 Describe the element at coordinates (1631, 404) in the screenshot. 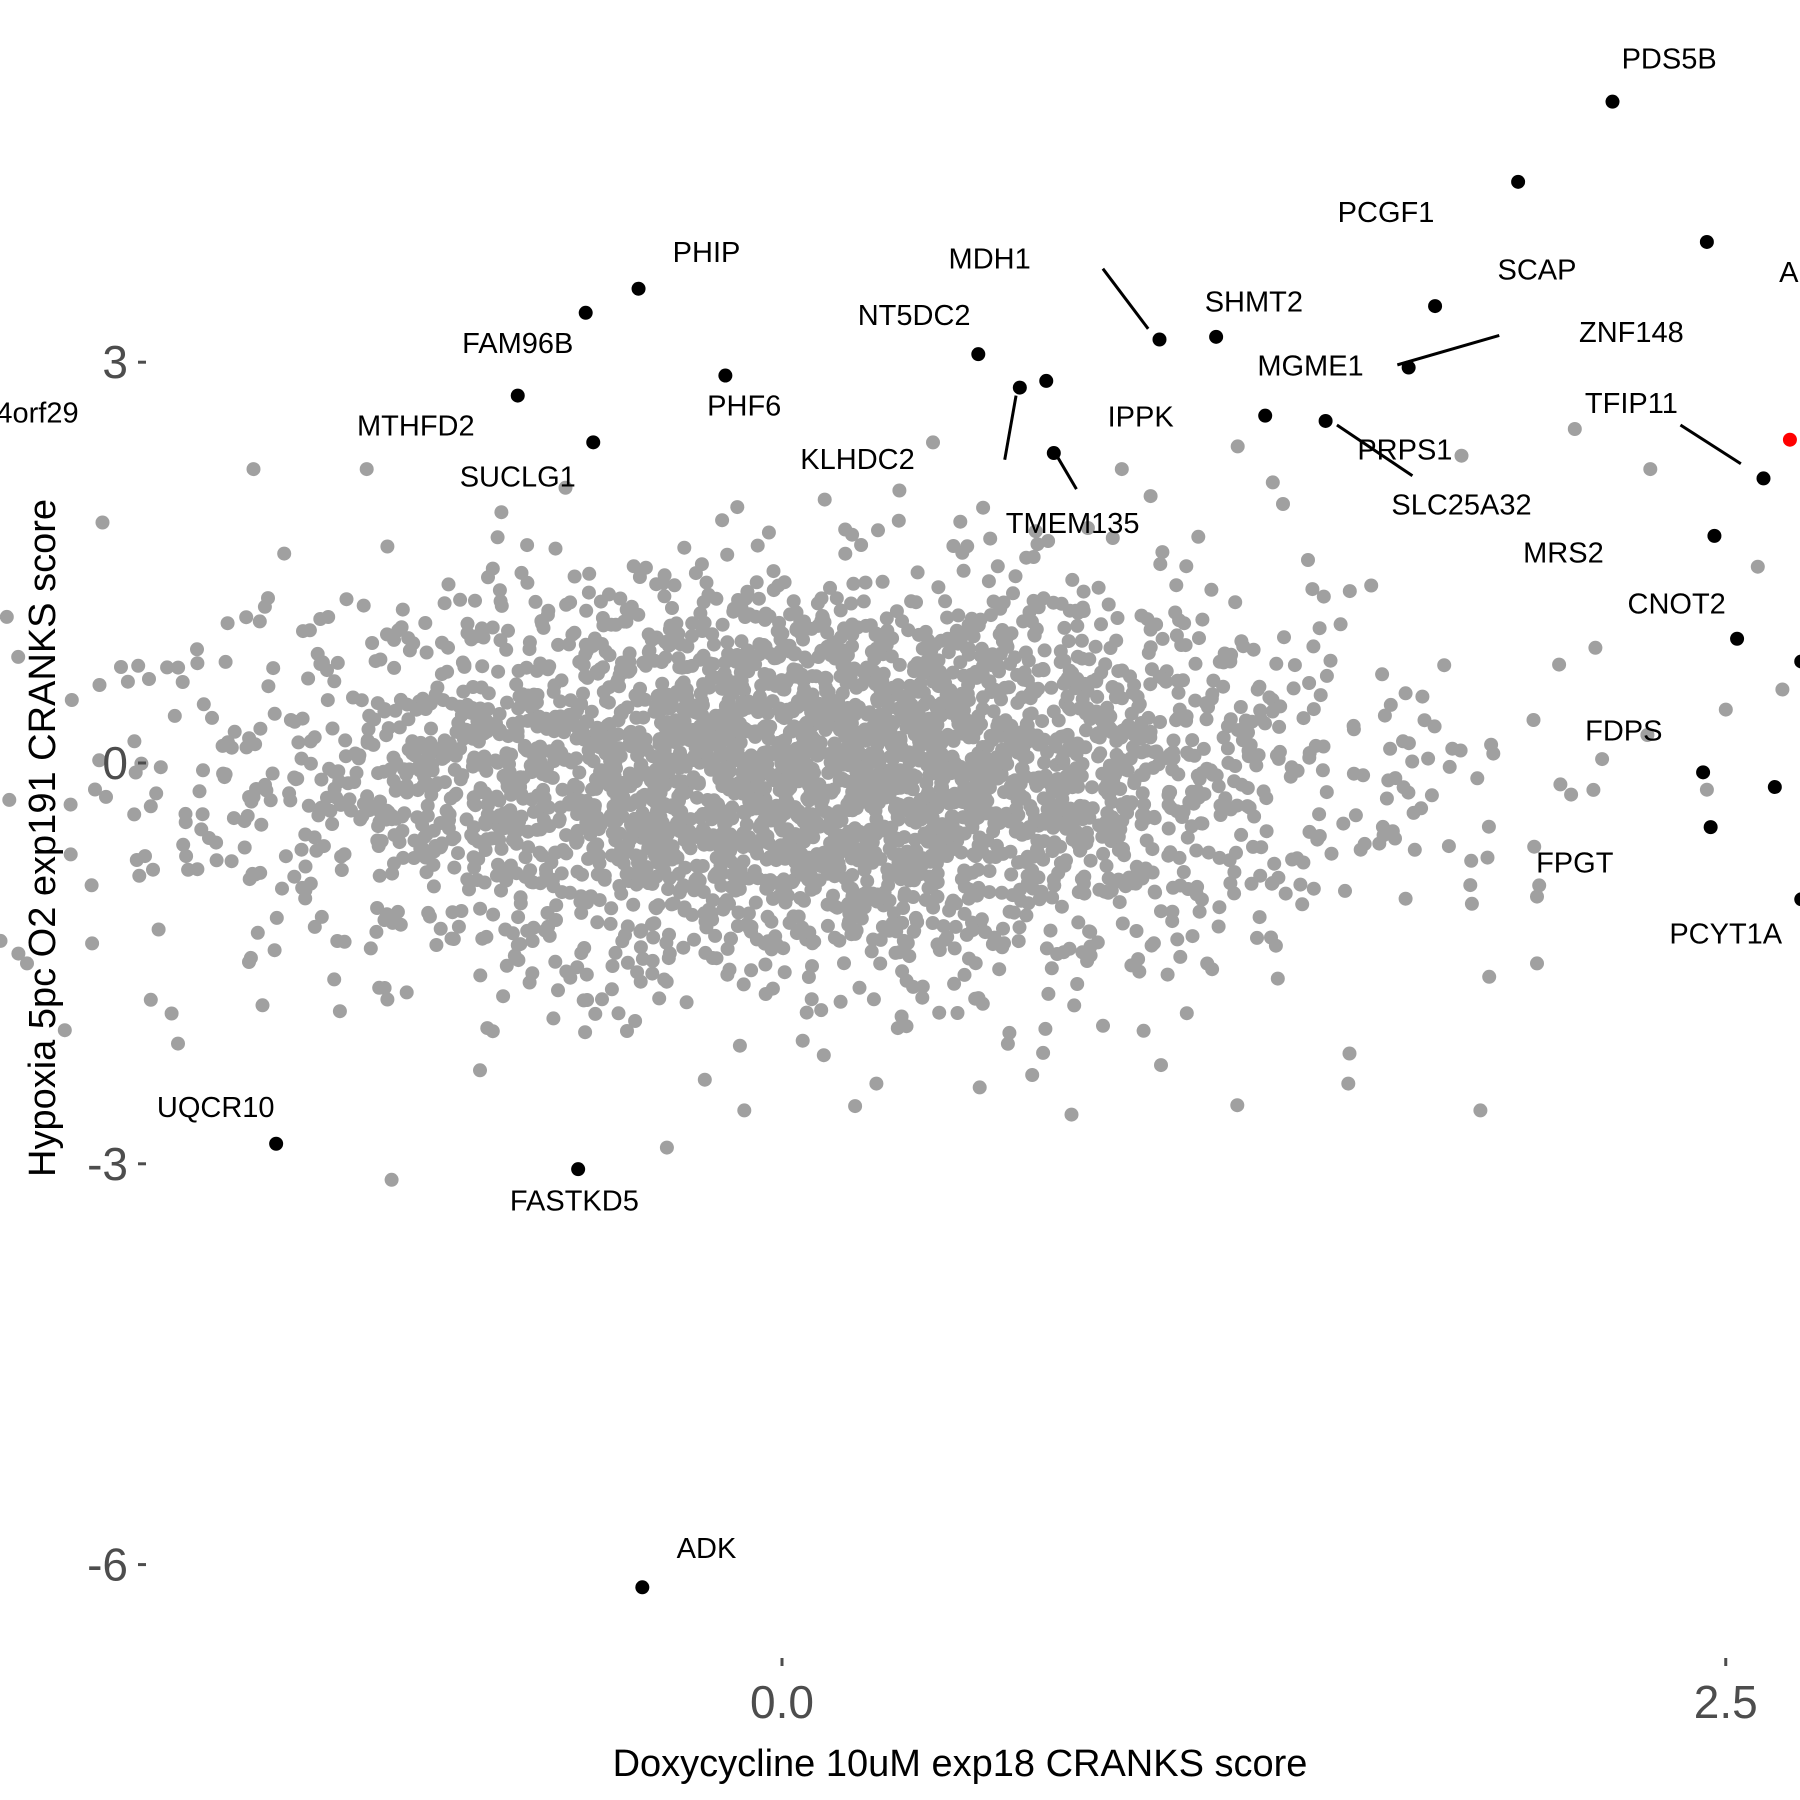

I see `gene-label-tfip11: TFIP11` at that location.